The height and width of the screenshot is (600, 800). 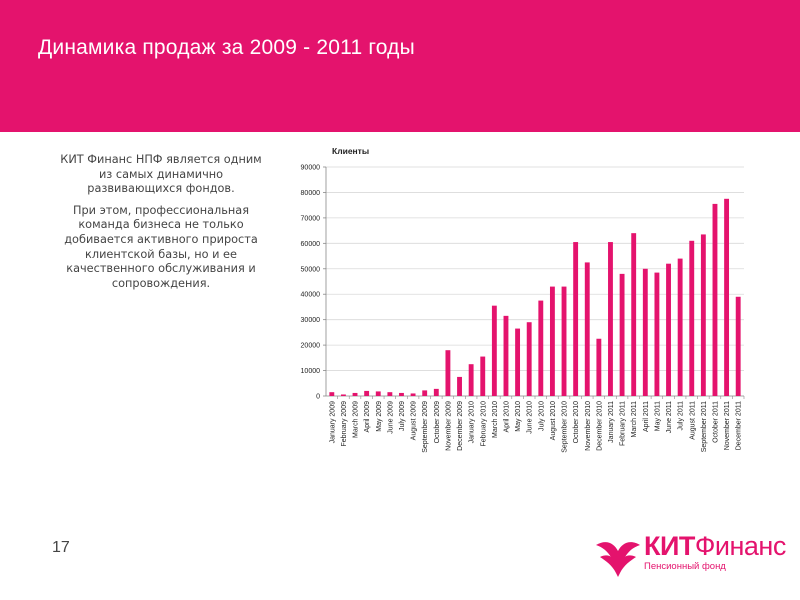 What do you see at coordinates (681, 416) in the screenshot?
I see `x-tick-label: July 2011` at bounding box center [681, 416].